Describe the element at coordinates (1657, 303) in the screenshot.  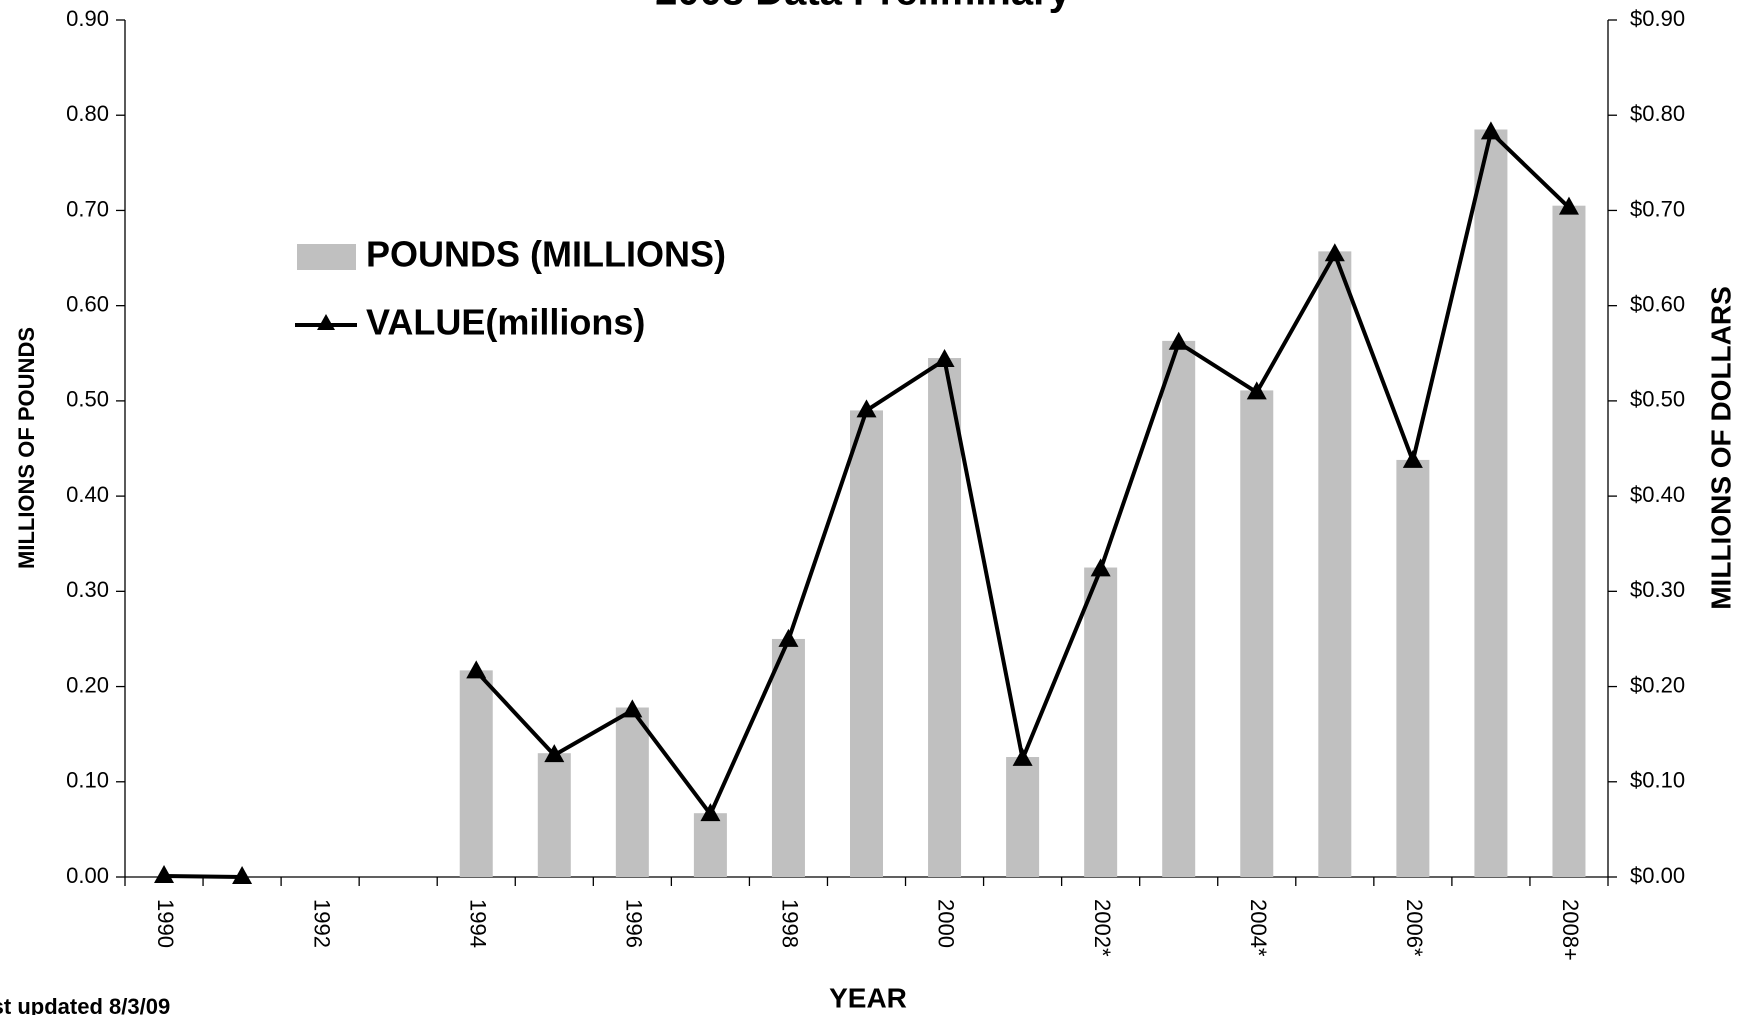
I see `y2-tick-label: $0.60` at that location.